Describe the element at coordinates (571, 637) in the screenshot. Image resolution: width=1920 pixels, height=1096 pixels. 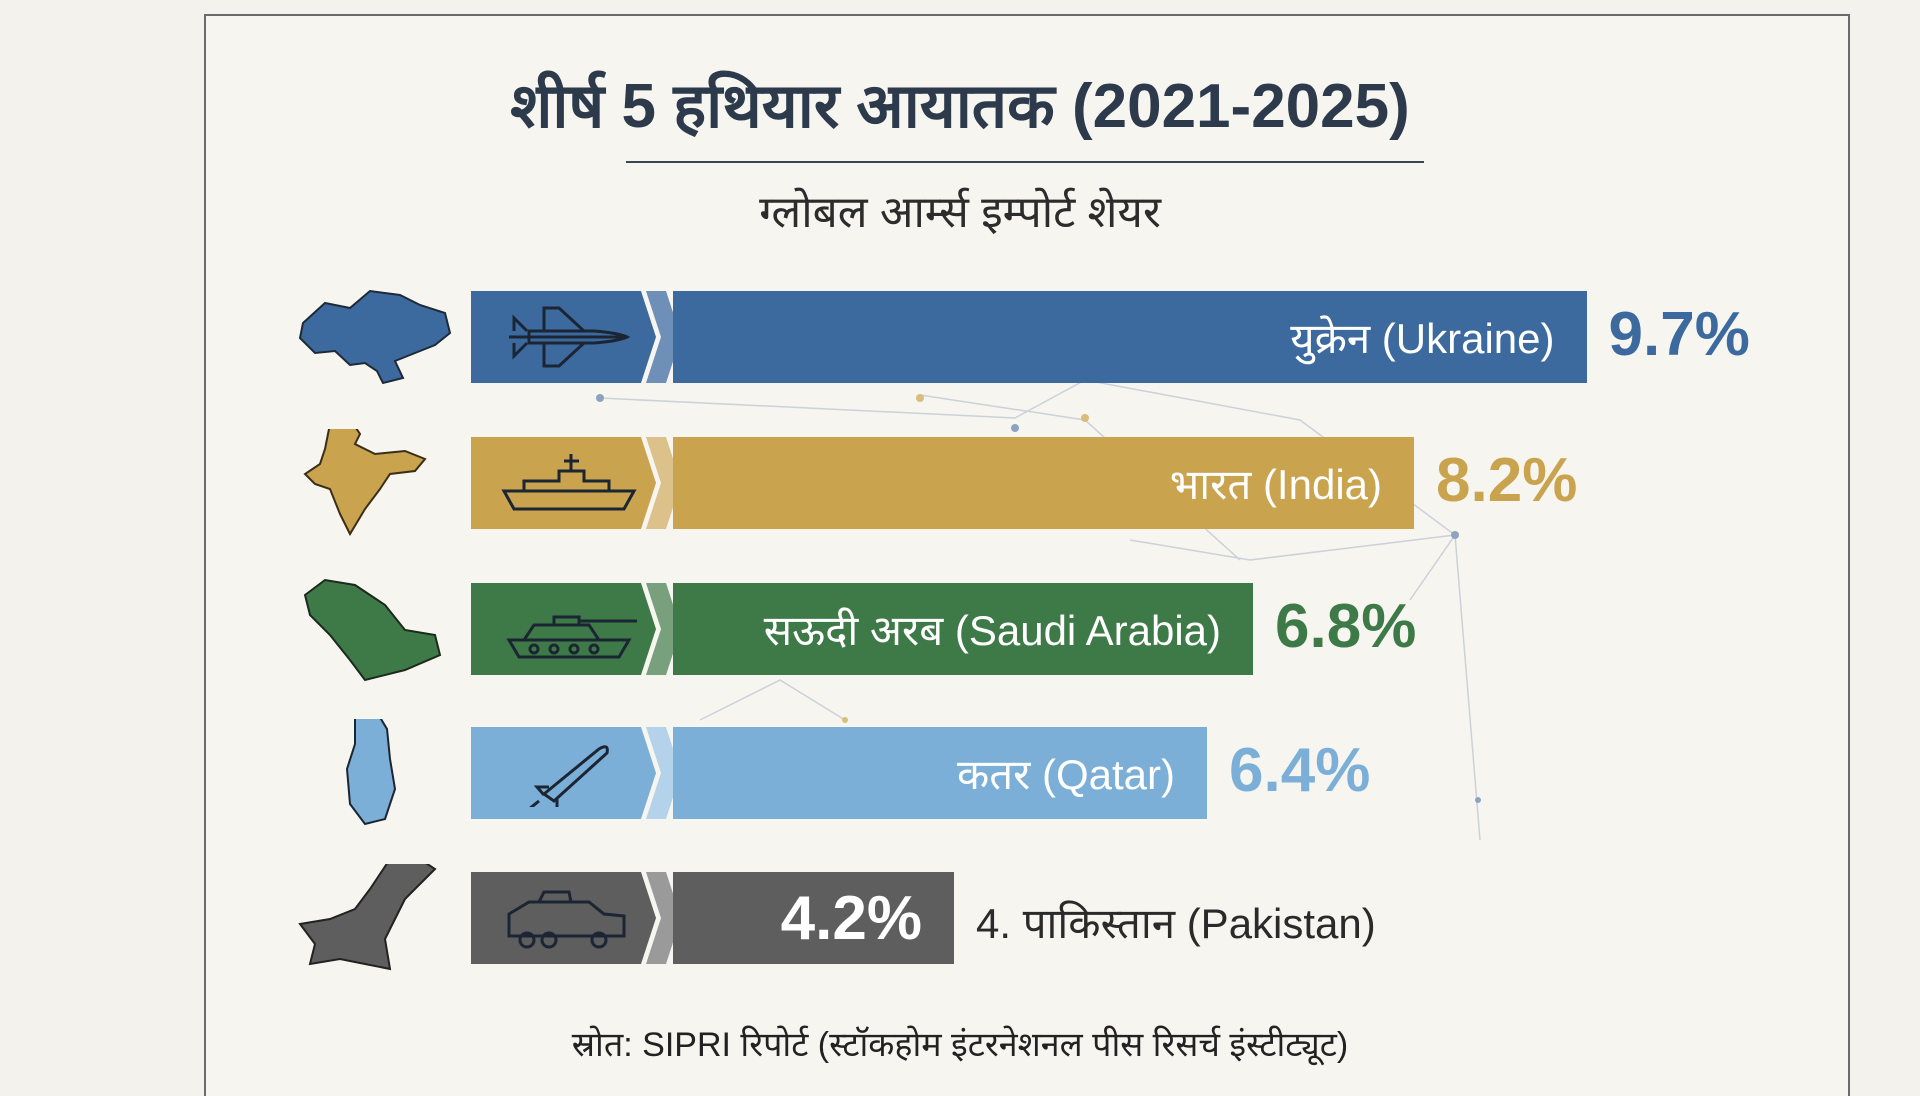
I see `tank-icon` at that location.